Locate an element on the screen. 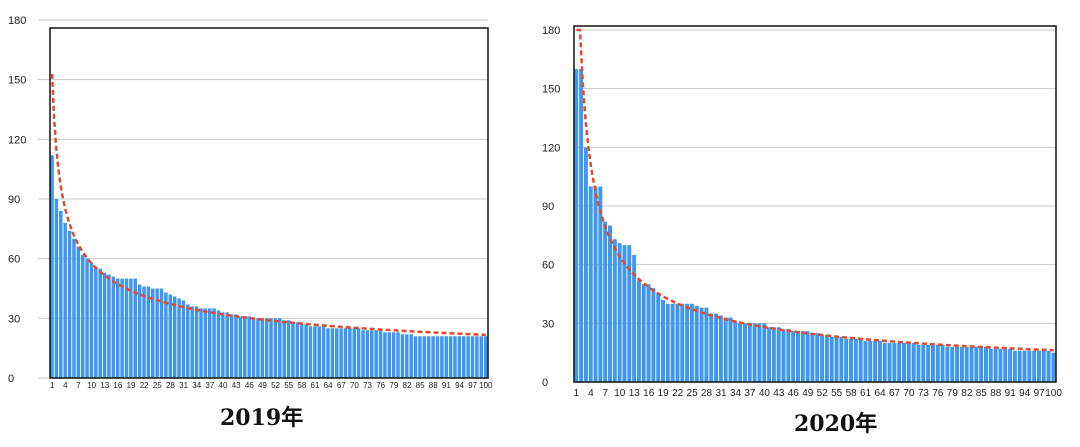  x-tick-label: 100 is located at coordinates (486, 385).